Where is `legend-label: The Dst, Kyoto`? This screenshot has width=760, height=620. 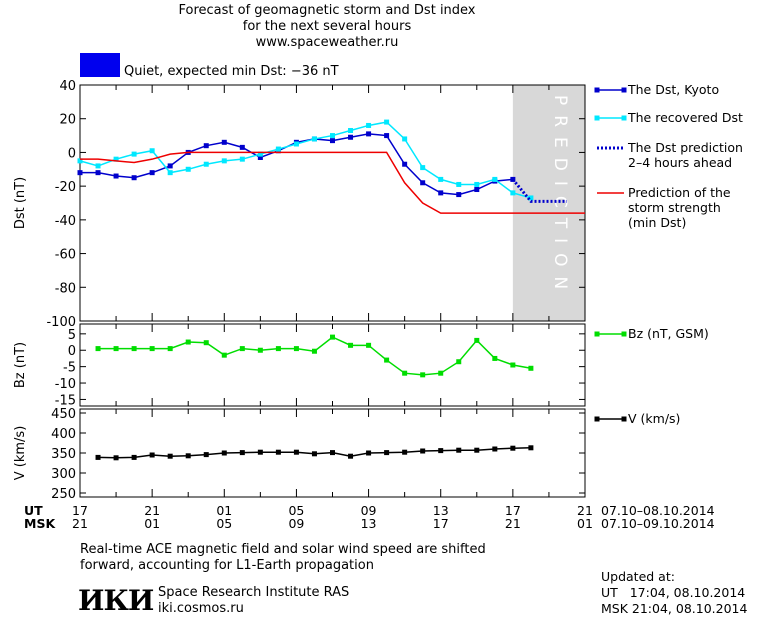 legend-label: The Dst, Kyoto is located at coordinates (673, 89).